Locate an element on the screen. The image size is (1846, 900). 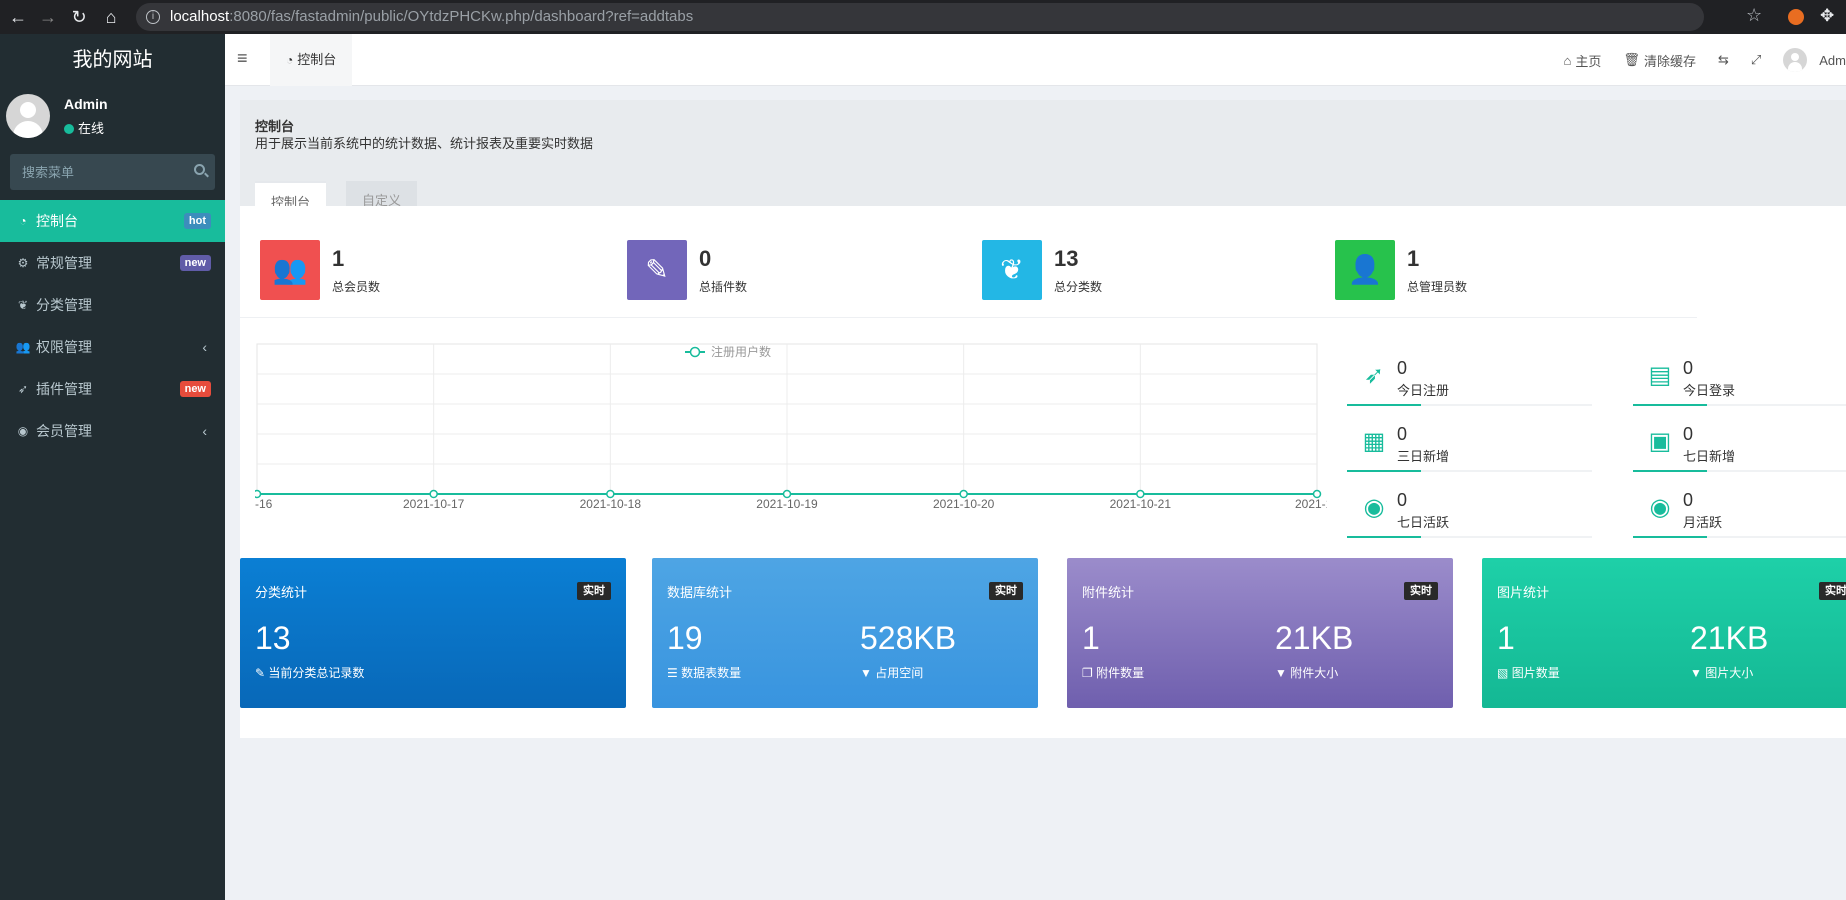
sidebar-item-1: ⚙ 常规管理 new is located at coordinates (112, 263).